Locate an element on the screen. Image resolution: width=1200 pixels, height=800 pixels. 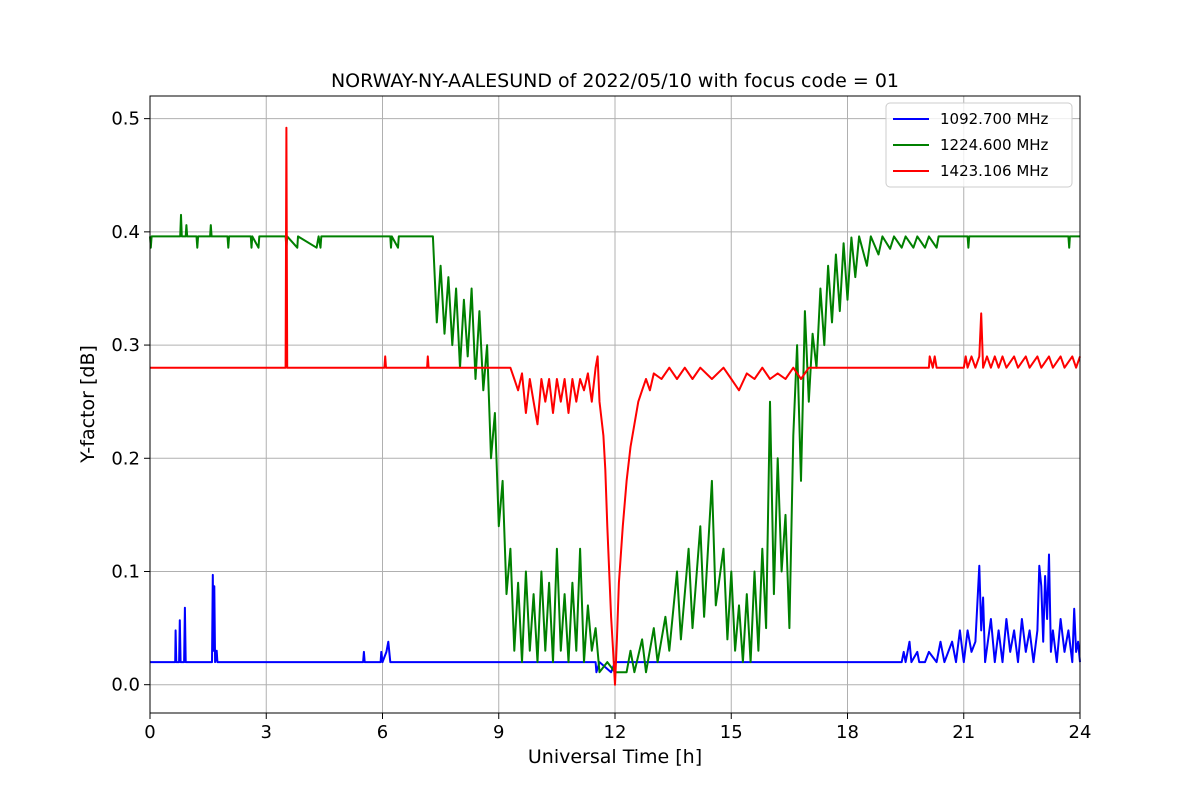
x-tick-label: 21 is located at coordinates (963, 732).